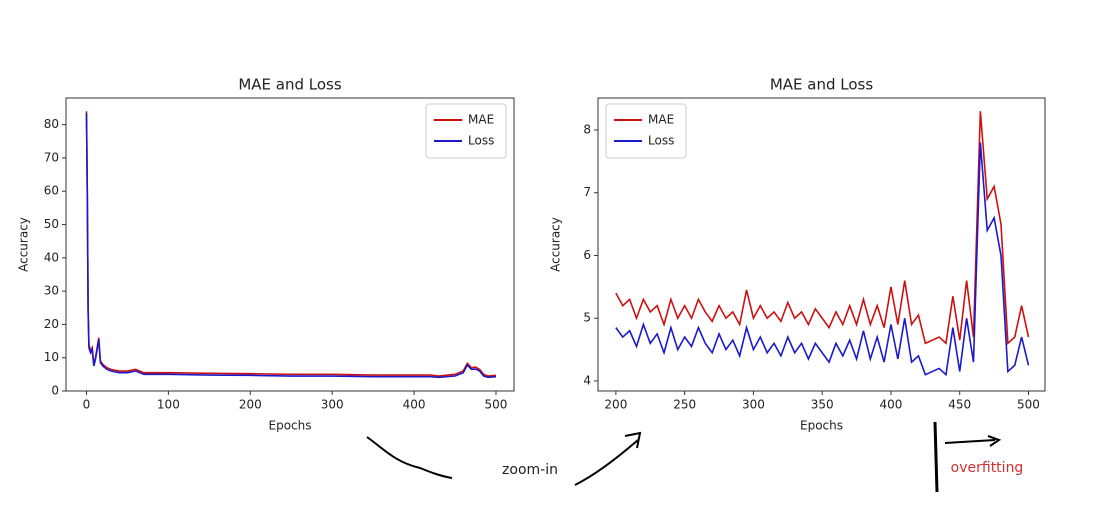 This screenshot has height=509, width=1116. What do you see at coordinates (608, 458) in the screenshot?
I see `zoom-arrow` at bounding box center [608, 458].